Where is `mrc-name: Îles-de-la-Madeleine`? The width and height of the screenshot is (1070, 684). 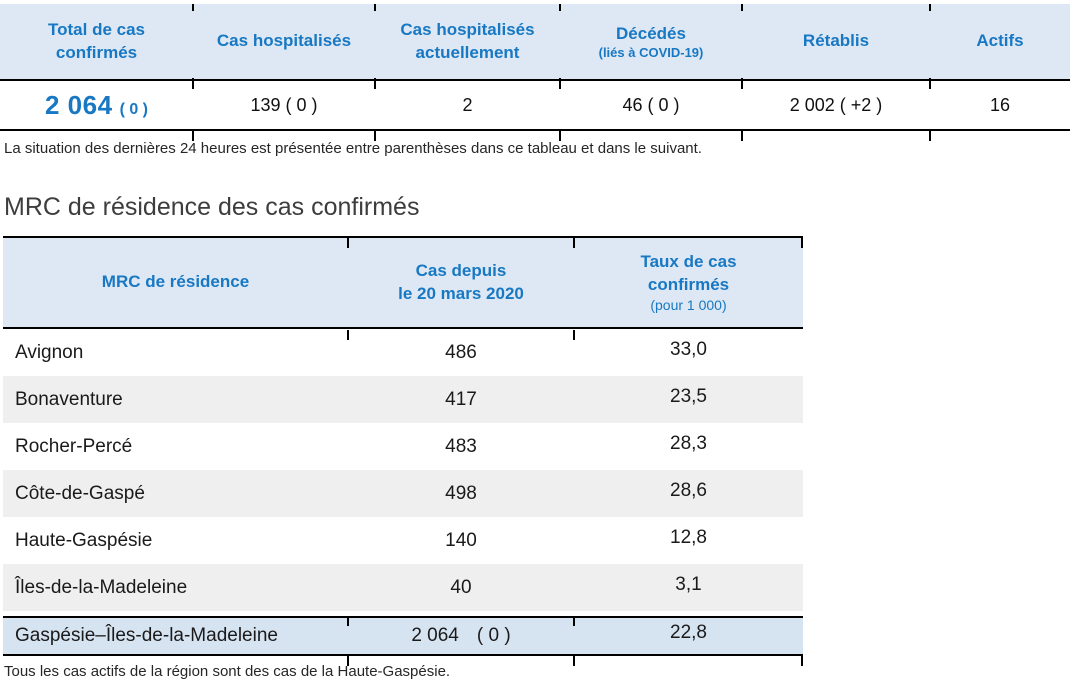
mrc-name: Îles-de-la-Madeleine is located at coordinates (101, 587).